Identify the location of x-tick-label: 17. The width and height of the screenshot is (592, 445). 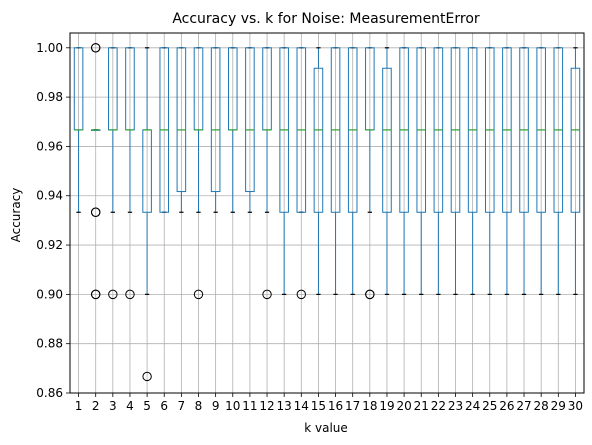
(352, 406).